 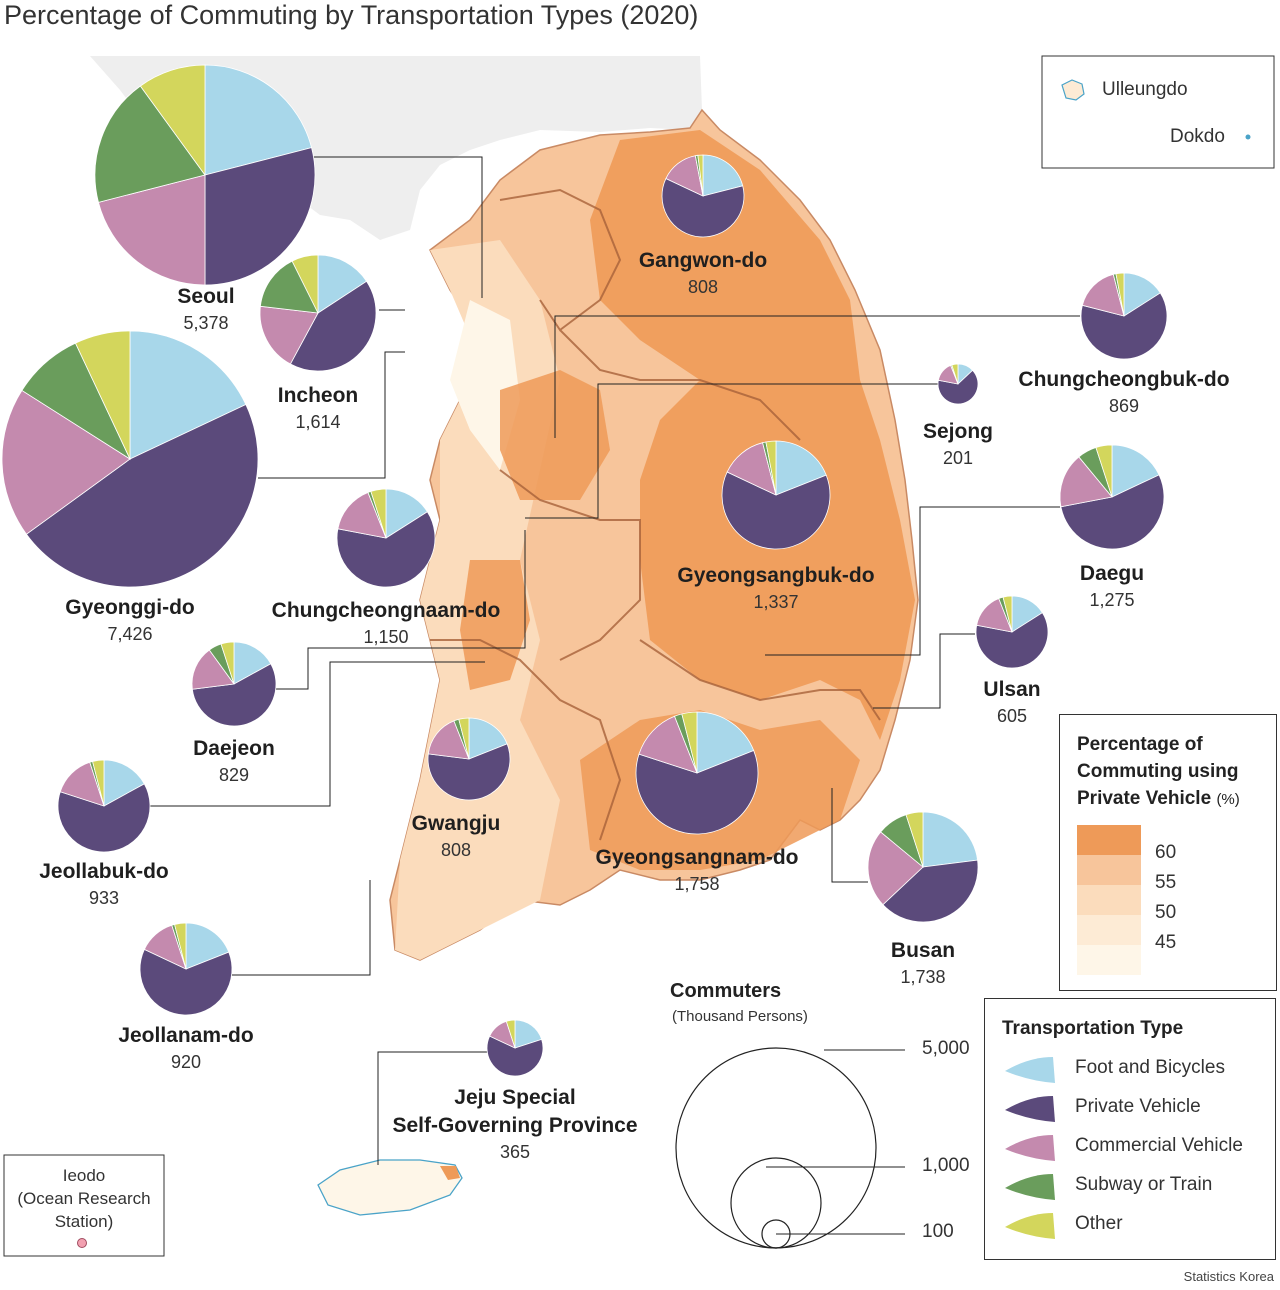 I want to click on pie-slice-gyeongsangbuk-do-private-vehicle, so click(x=776, y=510).